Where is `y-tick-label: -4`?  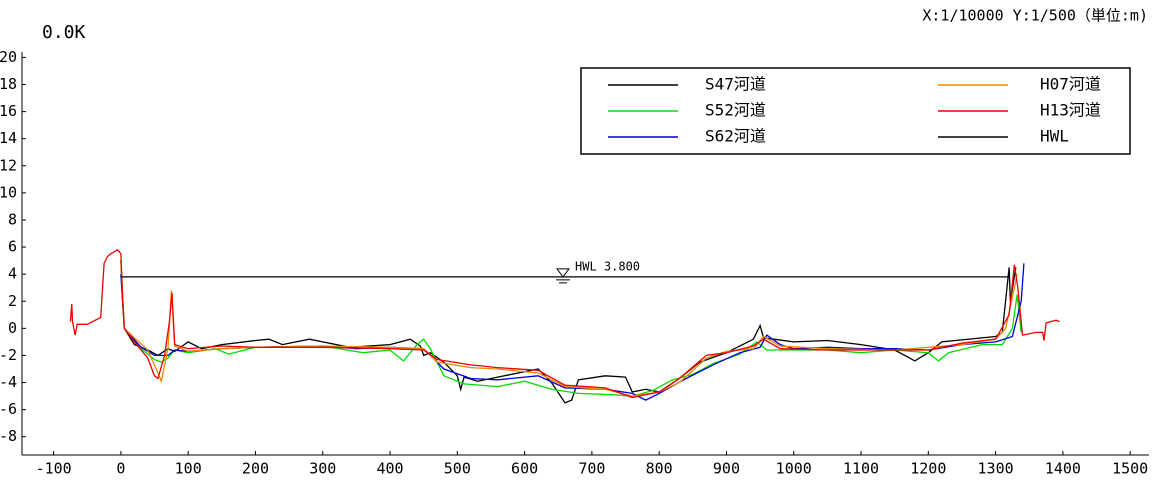
y-tick-label: -4 is located at coordinates (8, 382).